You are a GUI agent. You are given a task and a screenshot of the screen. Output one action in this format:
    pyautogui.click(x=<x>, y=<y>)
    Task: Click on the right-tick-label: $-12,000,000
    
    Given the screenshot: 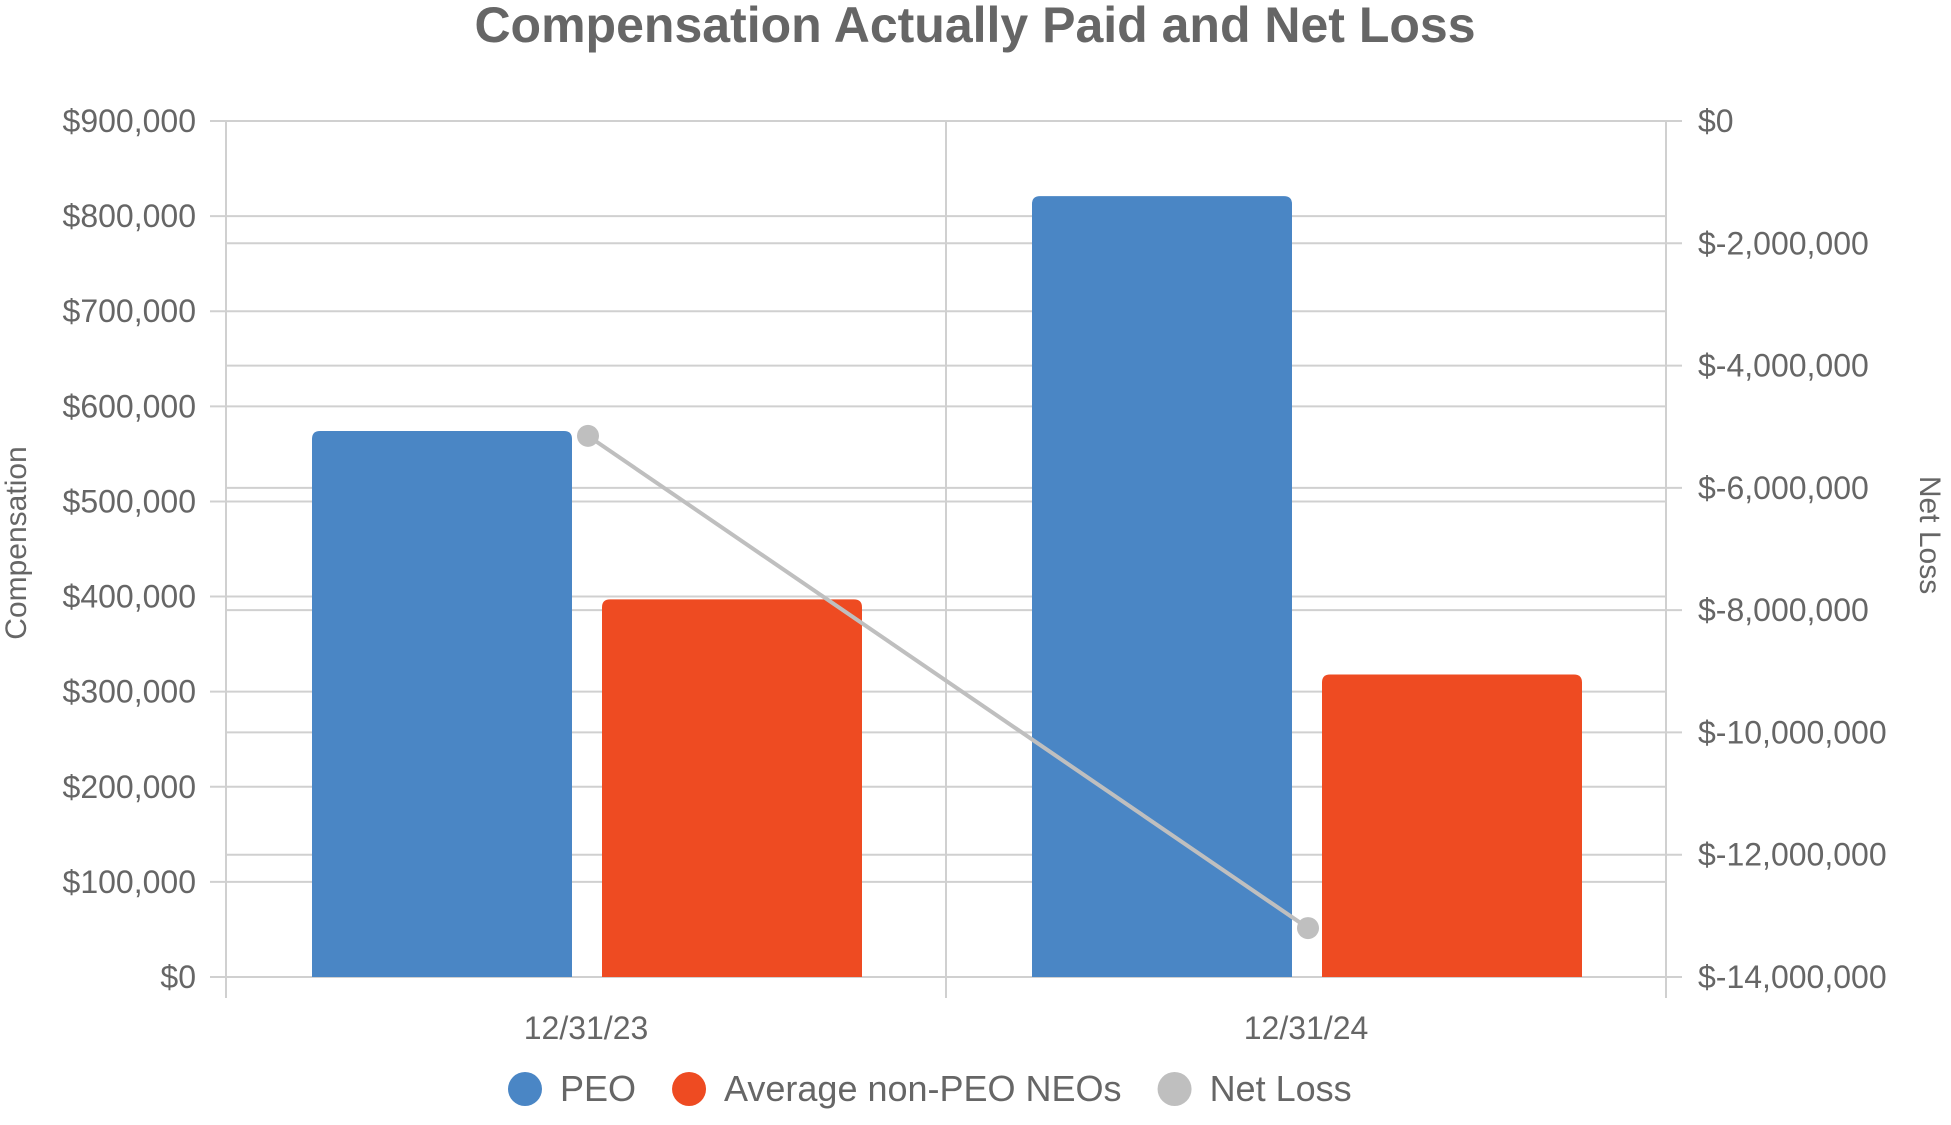 What is the action you would take?
    pyautogui.click(x=1792, y=855)
    